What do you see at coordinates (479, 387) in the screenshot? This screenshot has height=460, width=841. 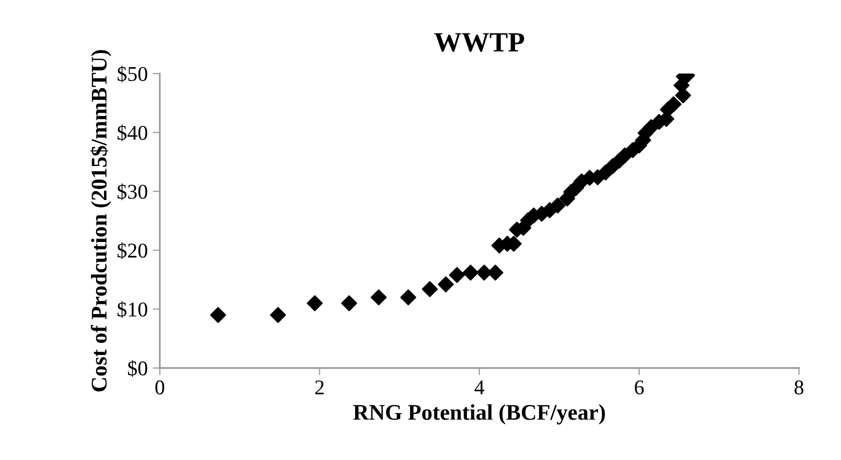 I see `x-tick-label: 4` at bounding box center [479, 387].